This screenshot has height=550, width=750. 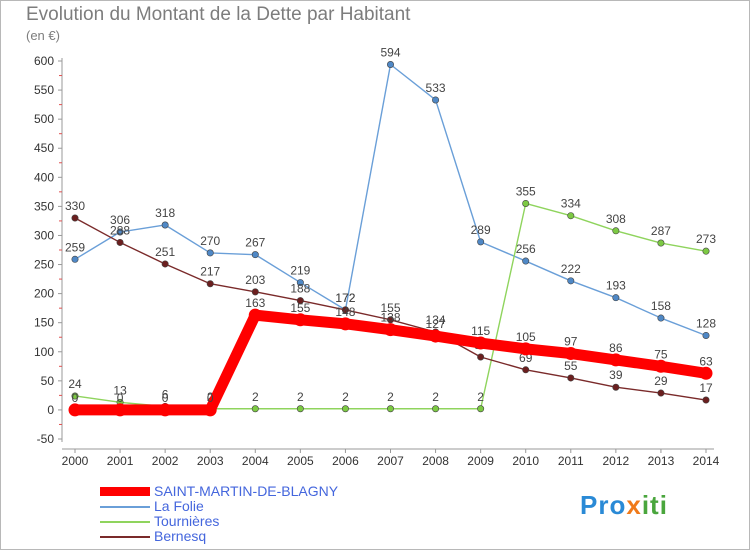 I want to click on data-label-tourni-res-2012: 308, so click(x=616, y=219).